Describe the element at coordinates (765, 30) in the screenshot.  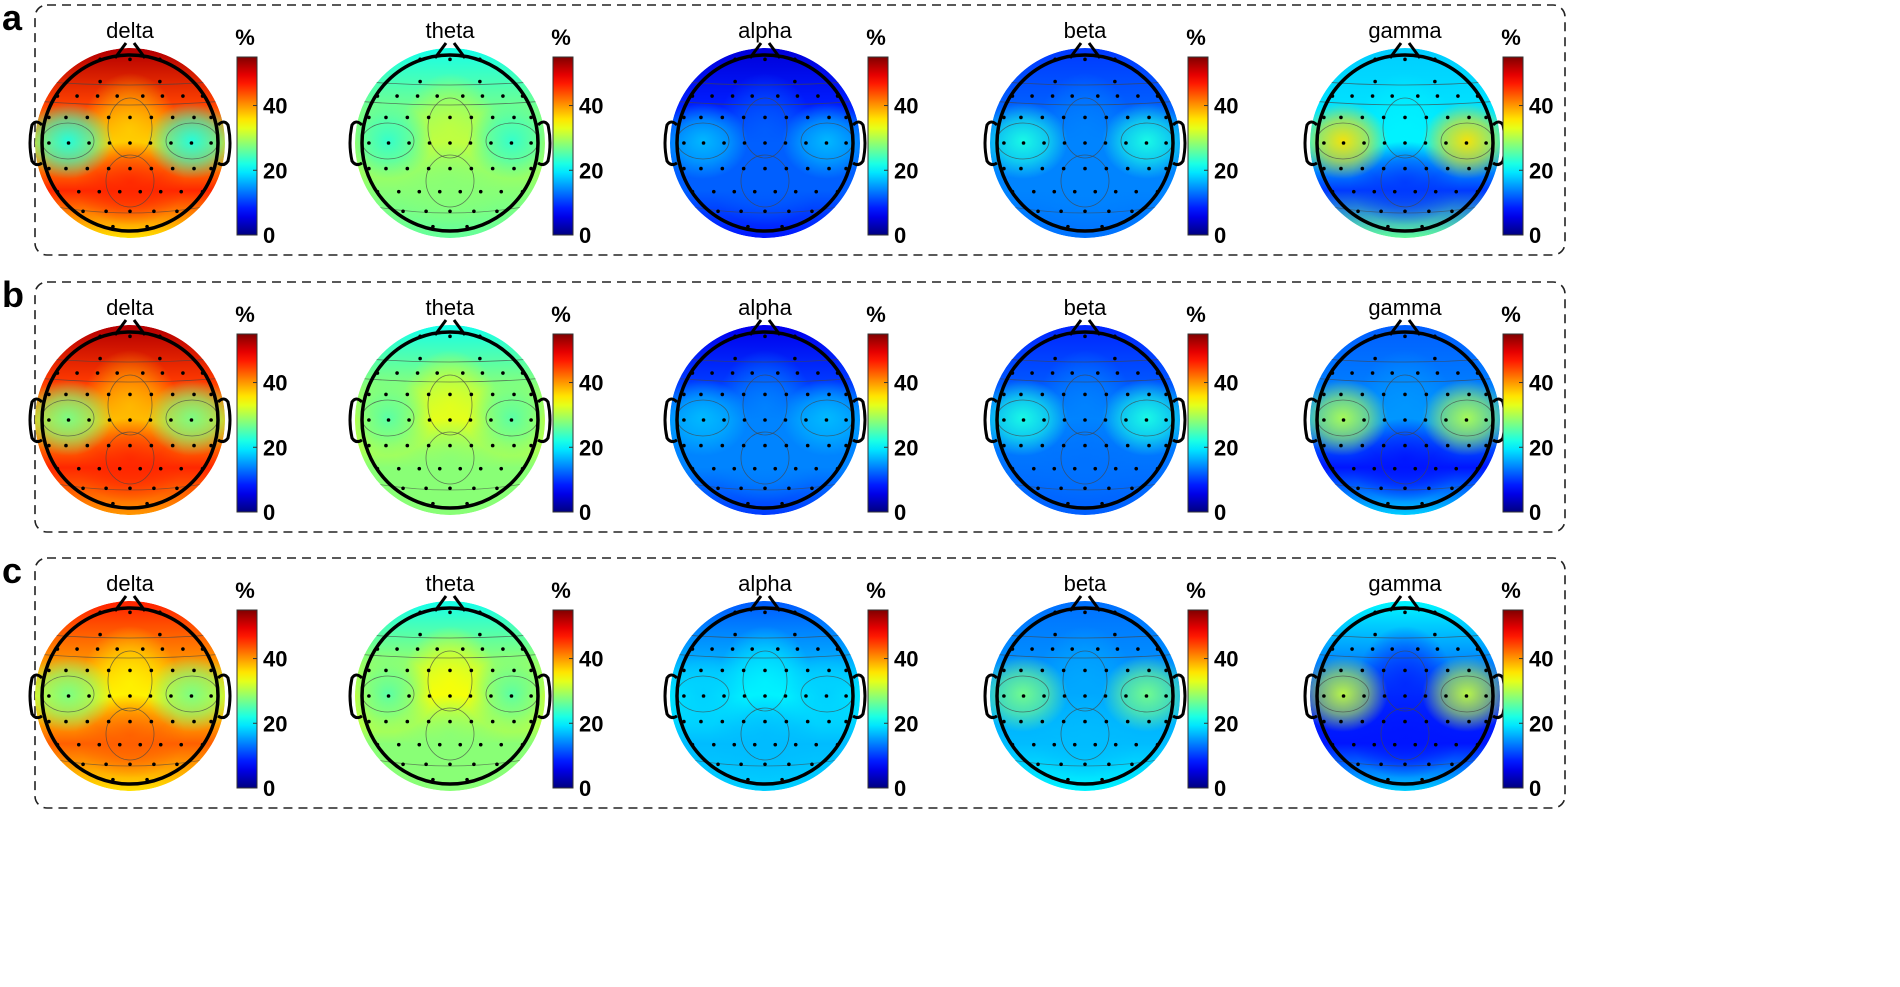
I see `band-title: alpha` at that location.